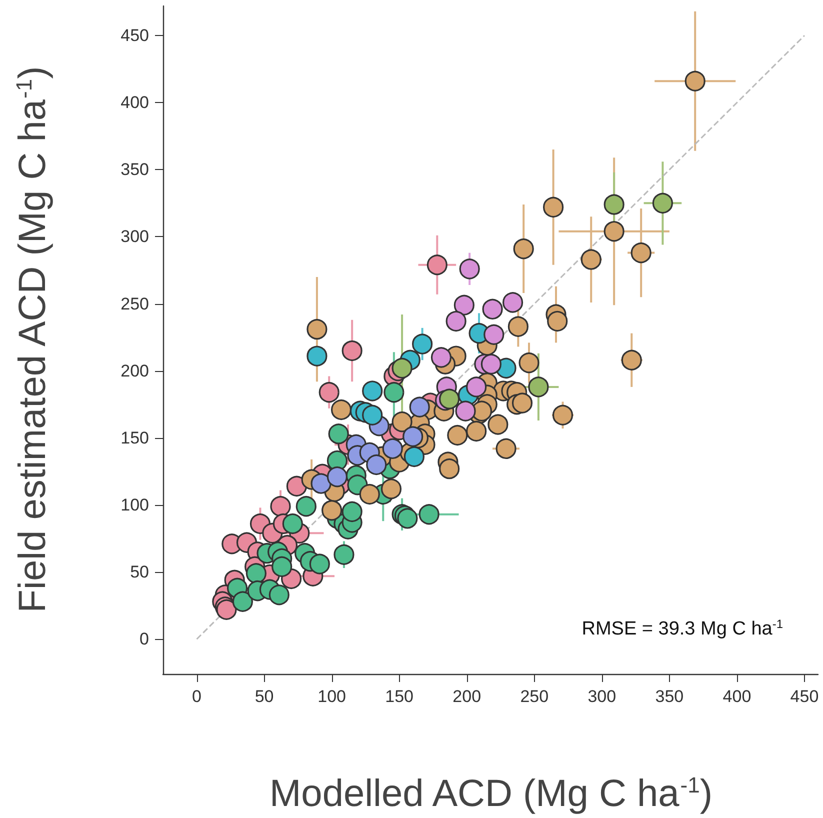 The height and width of the screenshot is (818, 823). I want to click on x-tick-label: 200, so click(467, 696).